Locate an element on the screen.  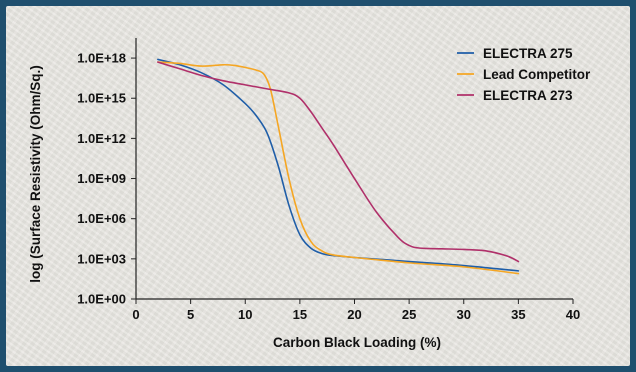
x-tick-label: 35 is located at coordinates (518, 314).